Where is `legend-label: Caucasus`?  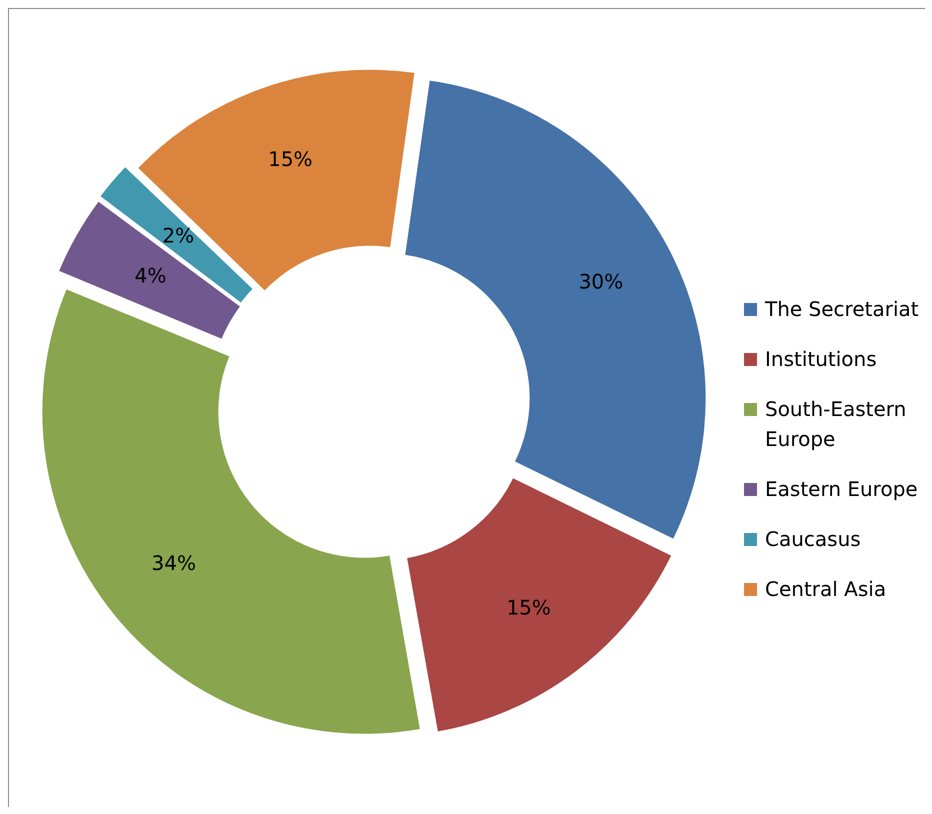 legend-label: Caucasus is located at coordinates (813, 539).